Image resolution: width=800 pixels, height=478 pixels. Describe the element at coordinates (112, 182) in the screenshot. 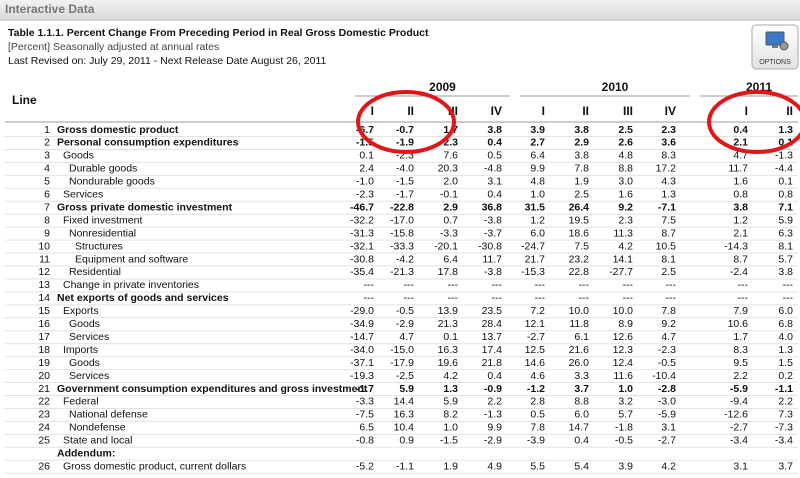

I see `row-label: Nondurable goods` at that location.